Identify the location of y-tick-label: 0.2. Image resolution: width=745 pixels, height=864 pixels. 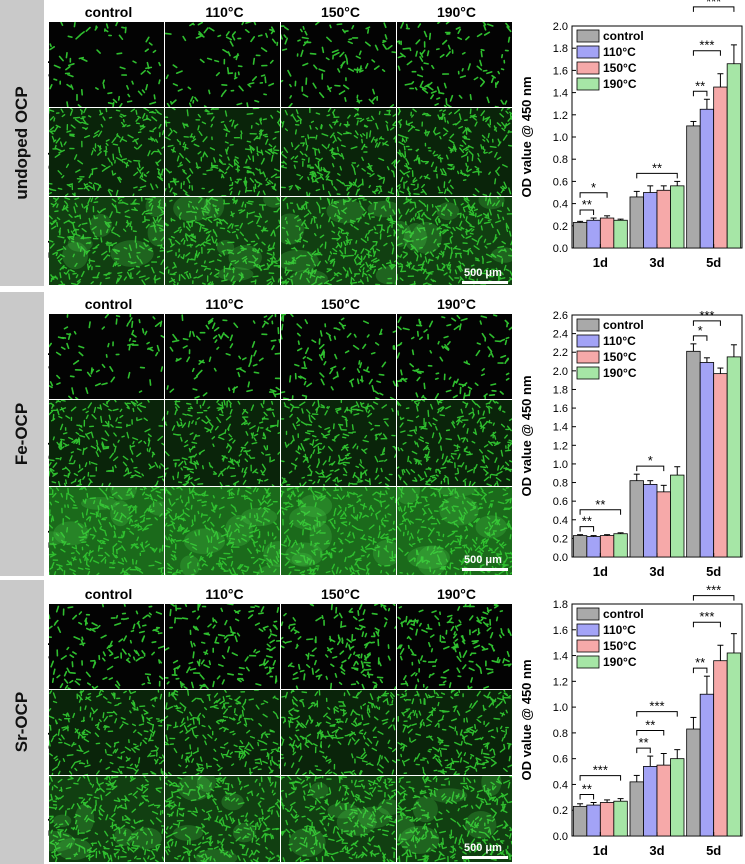
(560, 227).